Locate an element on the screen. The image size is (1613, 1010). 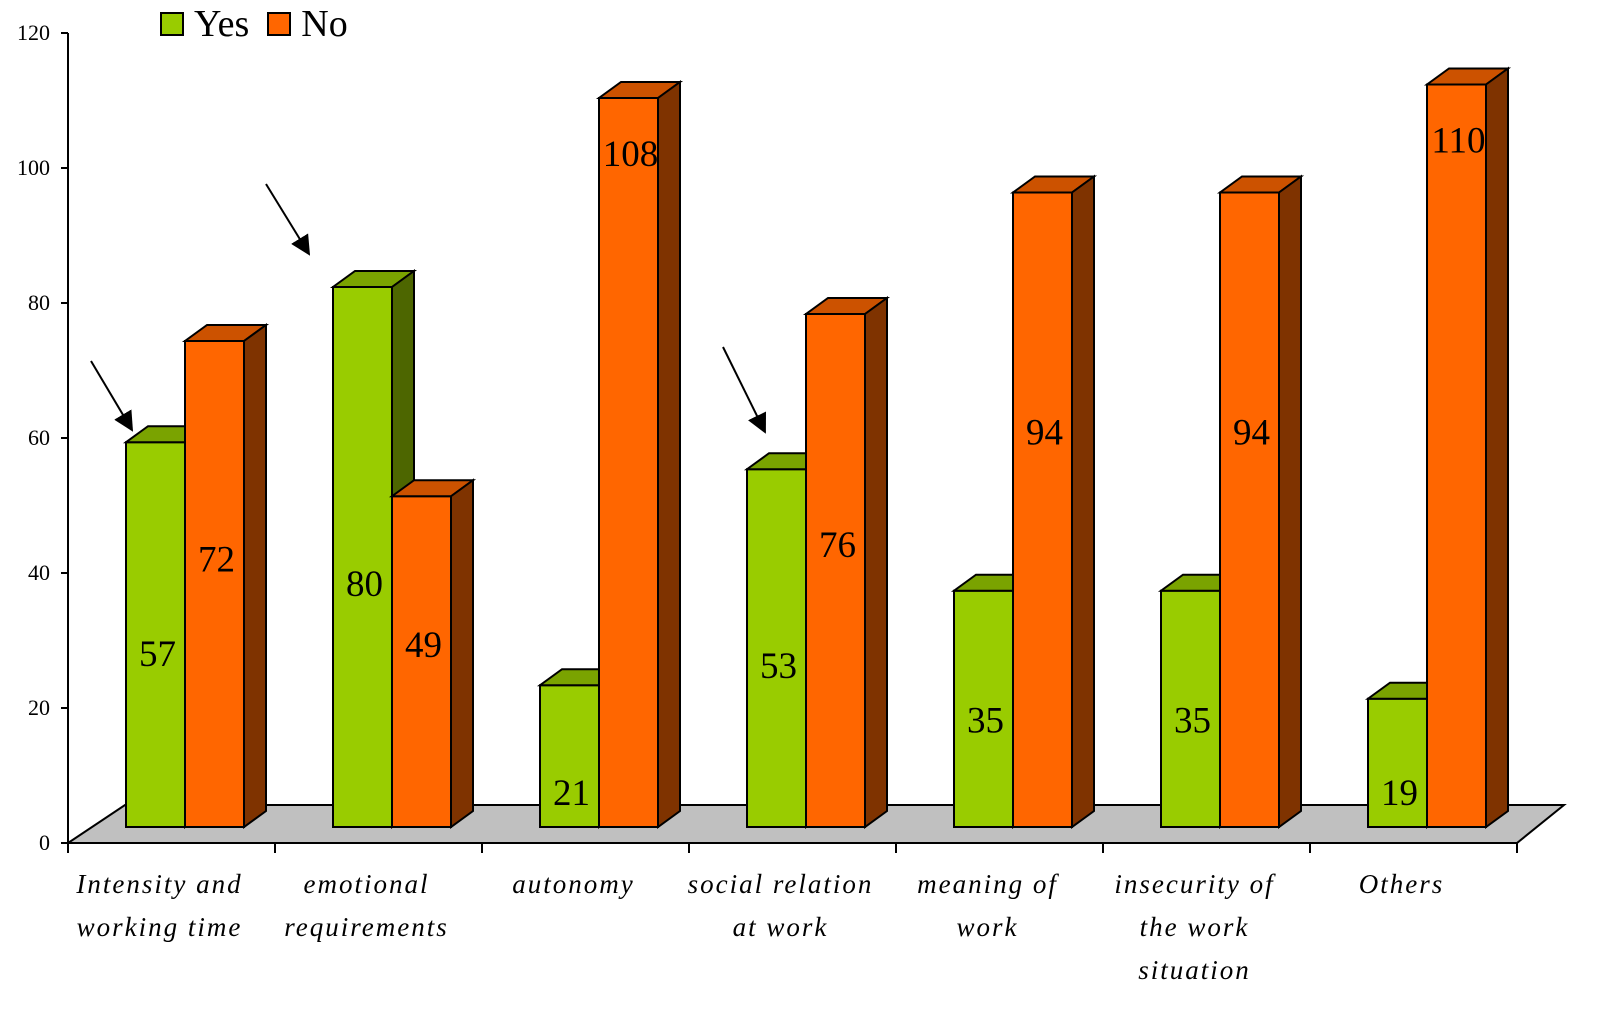
category-label: requirements is located at coordinates (366, 927).